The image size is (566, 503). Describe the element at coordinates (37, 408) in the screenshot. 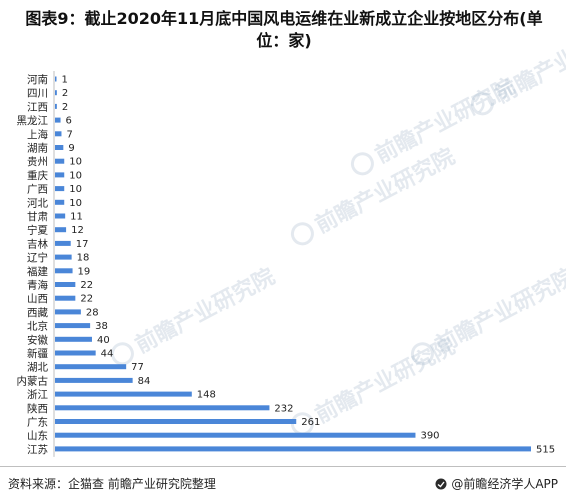

I see `category-tick-label: 陕西` at that location.